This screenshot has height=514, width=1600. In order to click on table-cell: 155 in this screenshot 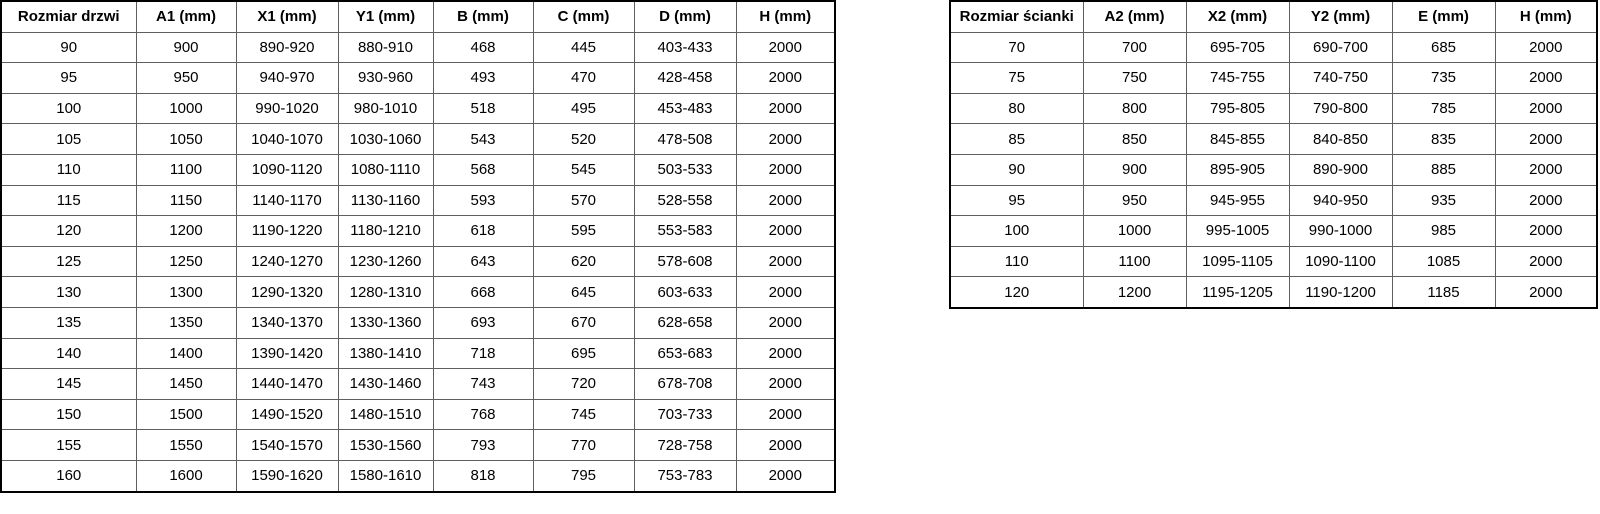, I will do `click(68, 445)`.